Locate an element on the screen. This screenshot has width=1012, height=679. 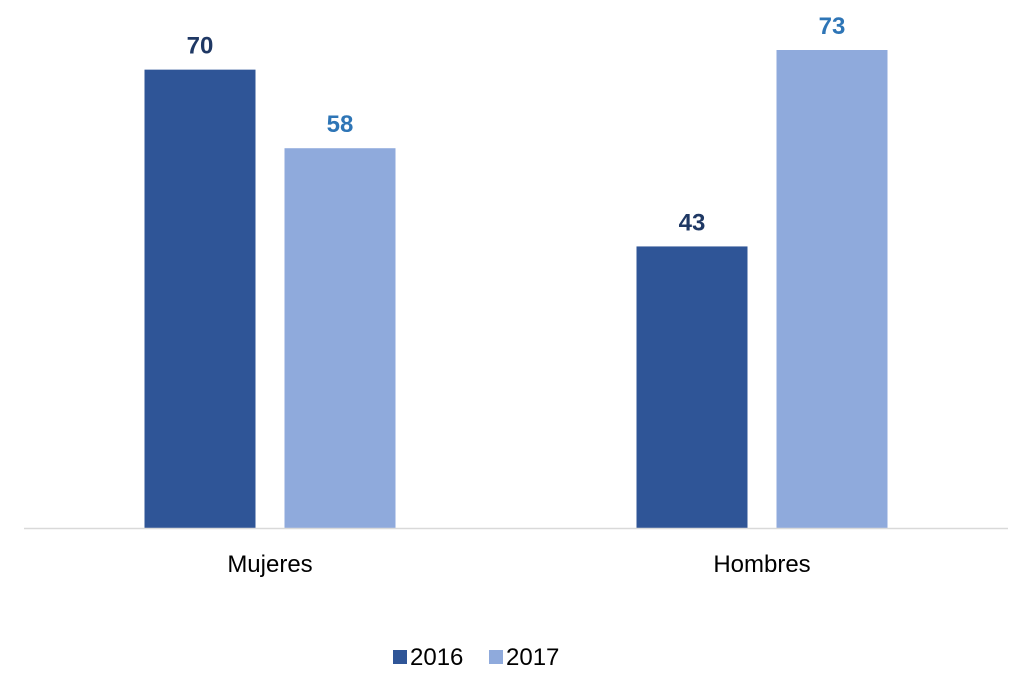
bar-2017-hombres is located at coordinates (832, 289).